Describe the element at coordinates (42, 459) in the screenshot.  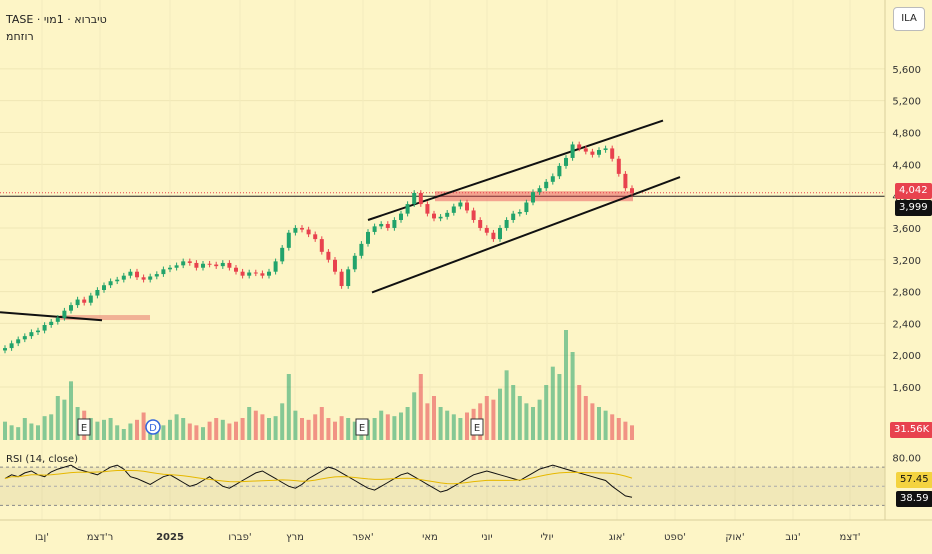
I see `rsi-title: RSI (14, close)` at that location.